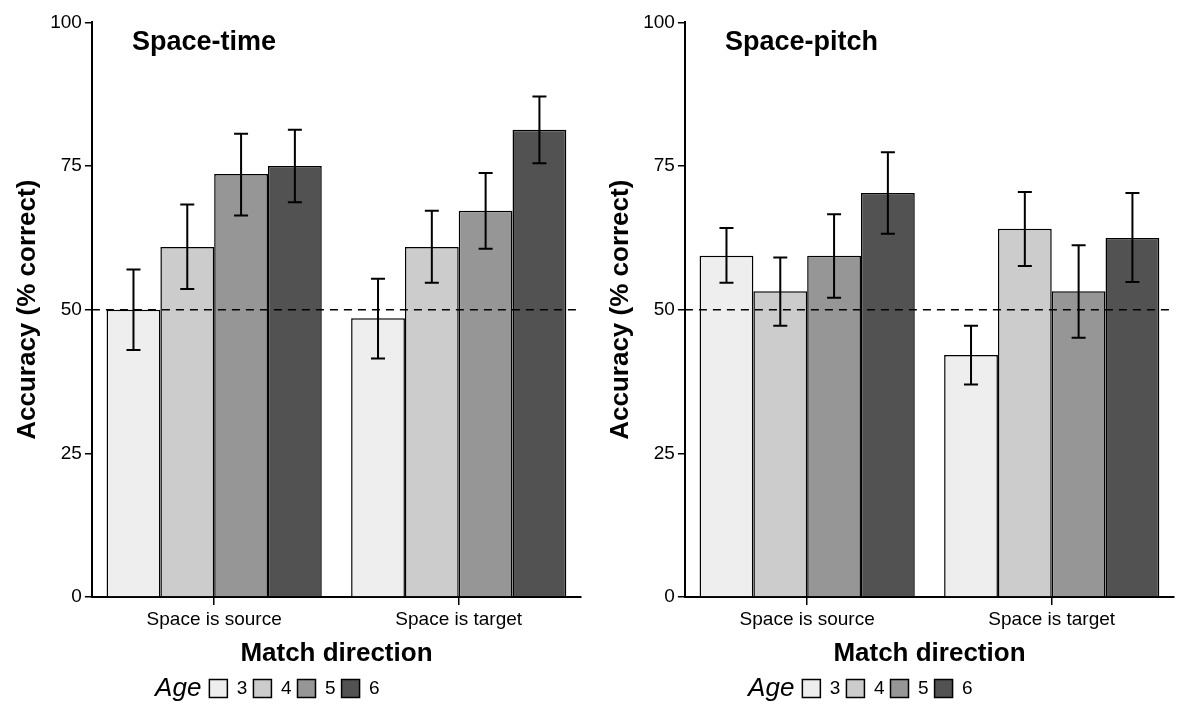 Image resolution: width=1202 pixels, height=713 pixels. Describe the element at coordinates (801, 40) in the screenshot. I see `chart-title: Space-pitch` at that location.